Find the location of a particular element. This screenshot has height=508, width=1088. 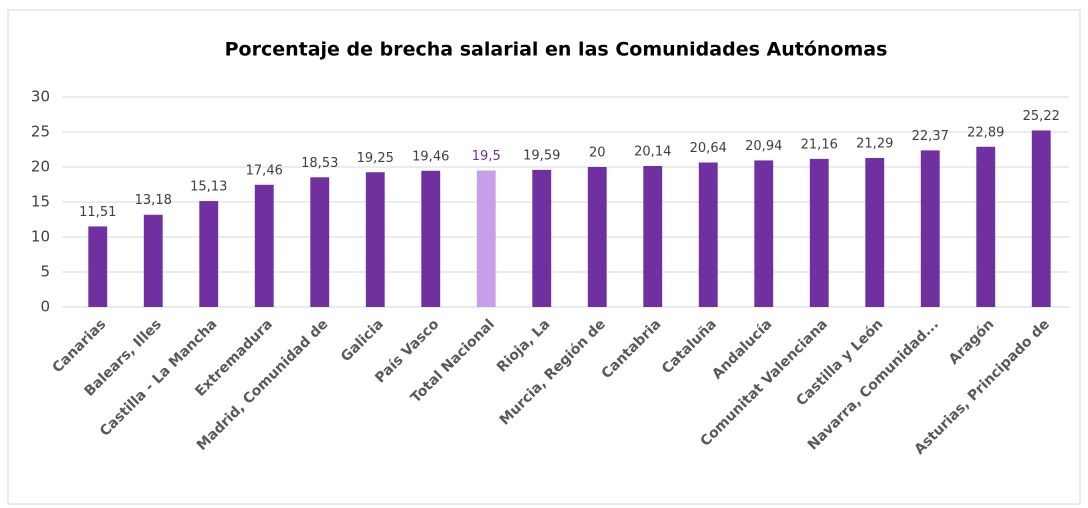

y-tick-label: 20 is located at coordinates (40, 167).